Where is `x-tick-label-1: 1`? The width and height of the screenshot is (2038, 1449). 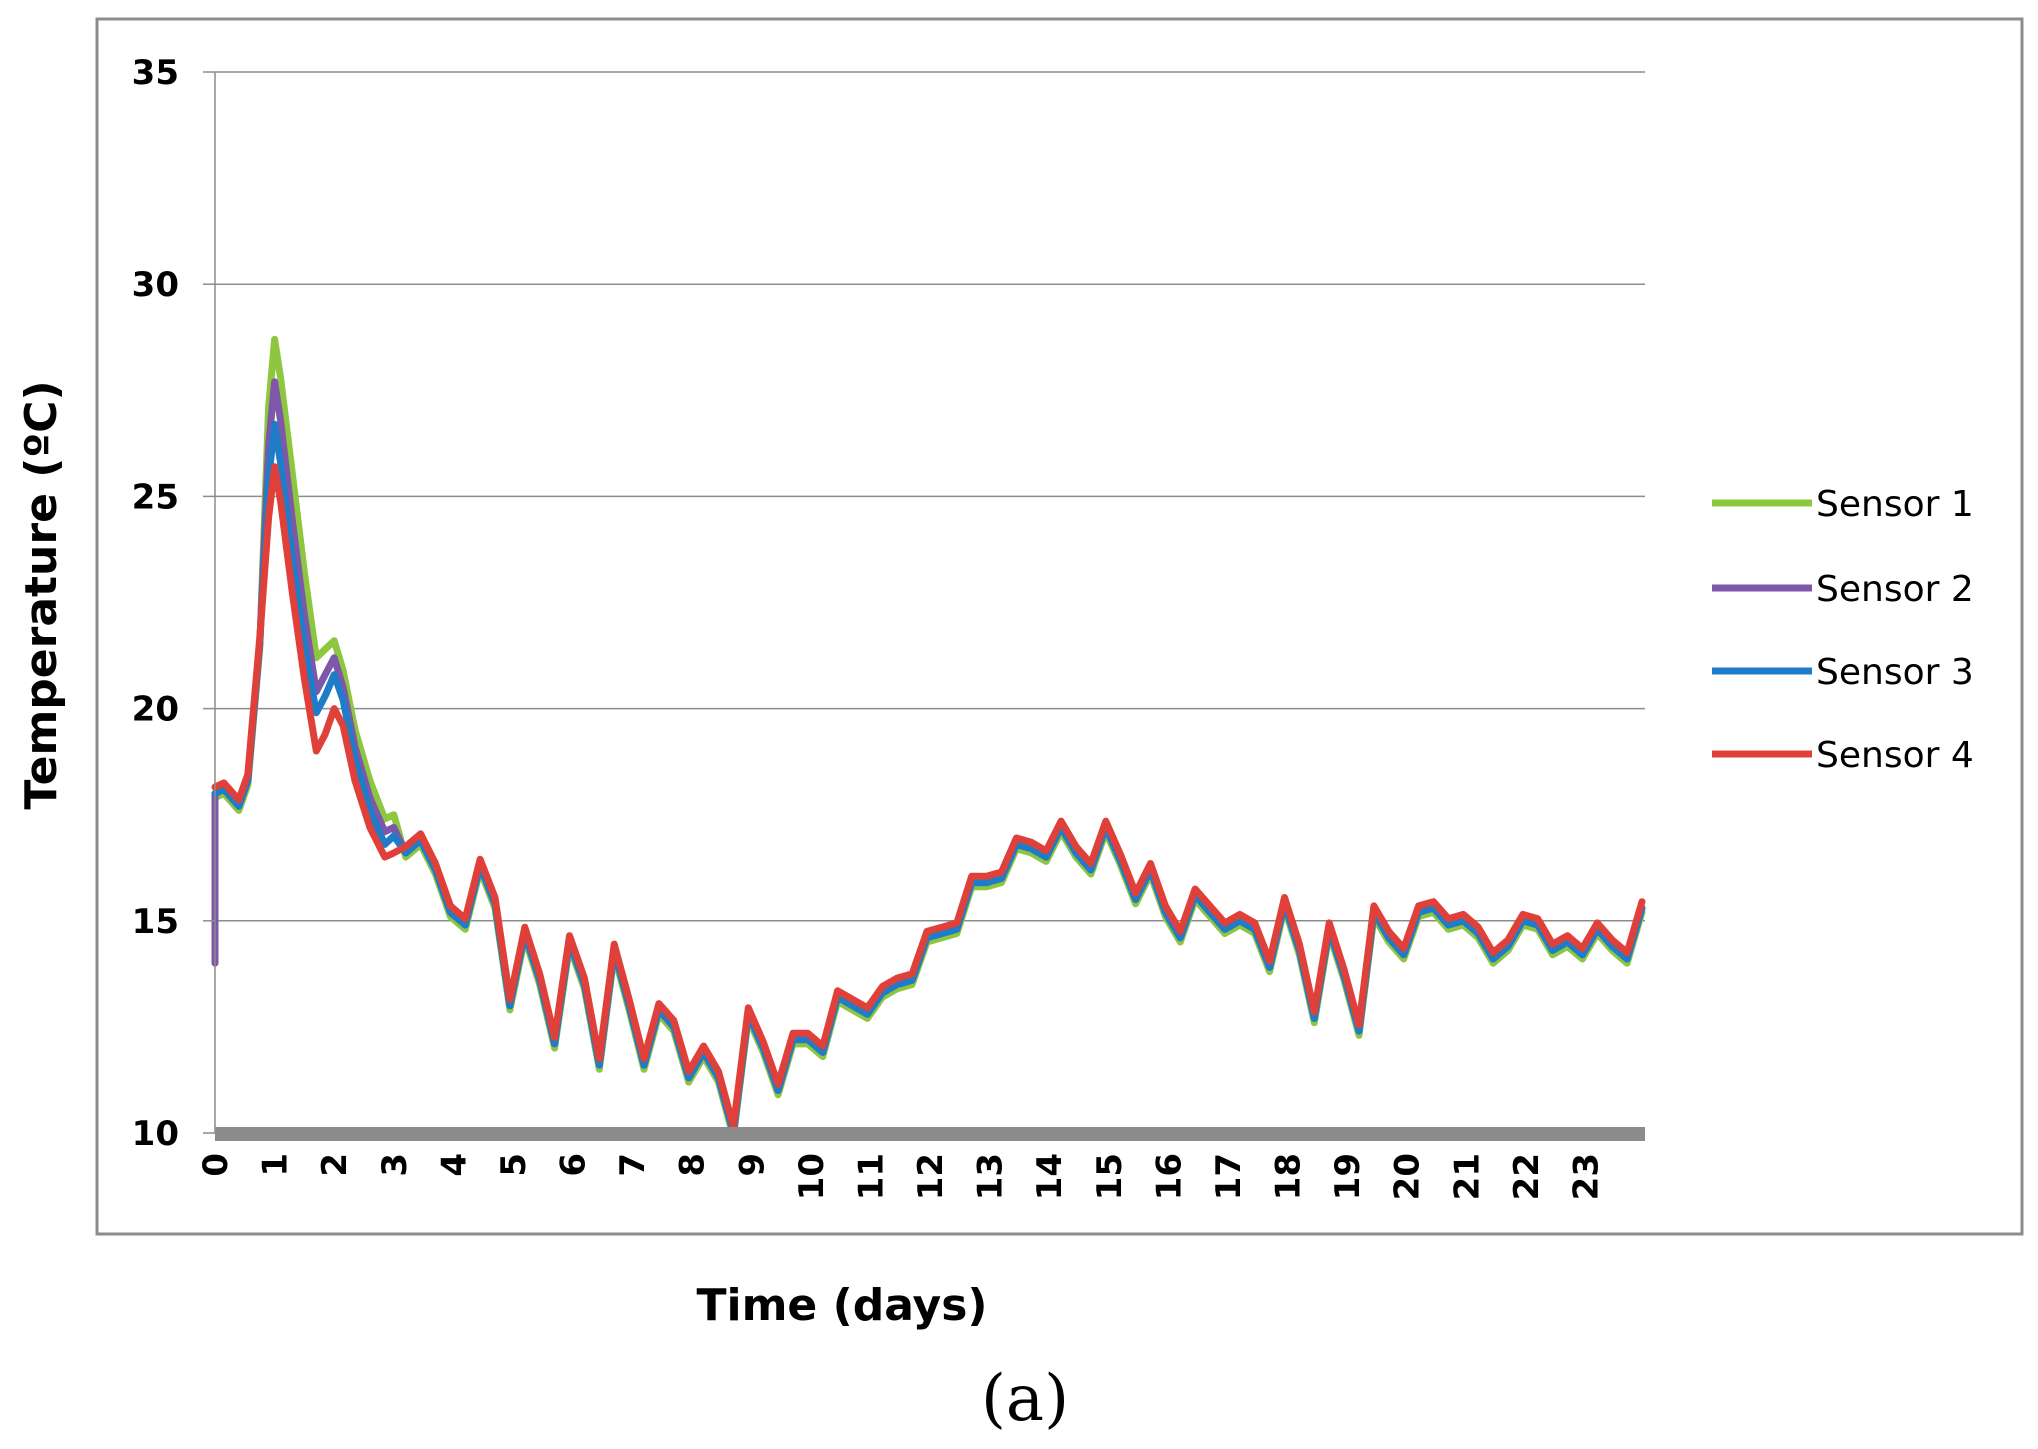
x-tick-label-1: 1 is located at coordinates (276, 1165).